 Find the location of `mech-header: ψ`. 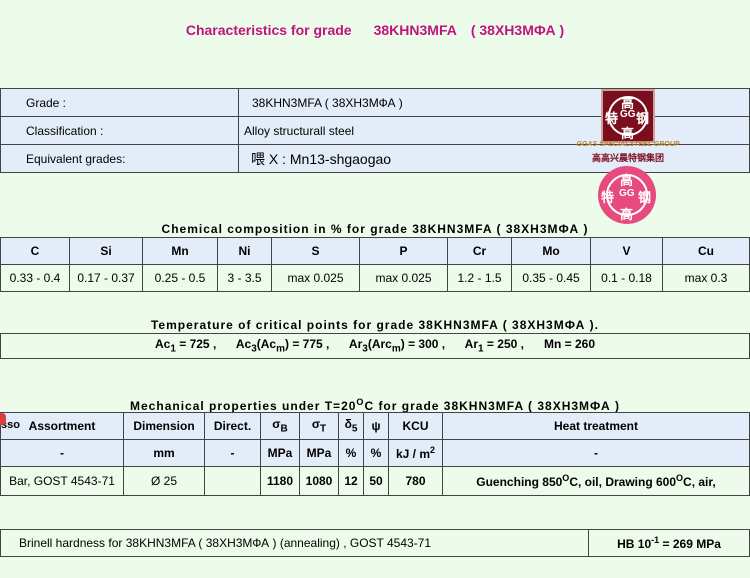

mech-header: ψ is located at coordinates (376, 426).